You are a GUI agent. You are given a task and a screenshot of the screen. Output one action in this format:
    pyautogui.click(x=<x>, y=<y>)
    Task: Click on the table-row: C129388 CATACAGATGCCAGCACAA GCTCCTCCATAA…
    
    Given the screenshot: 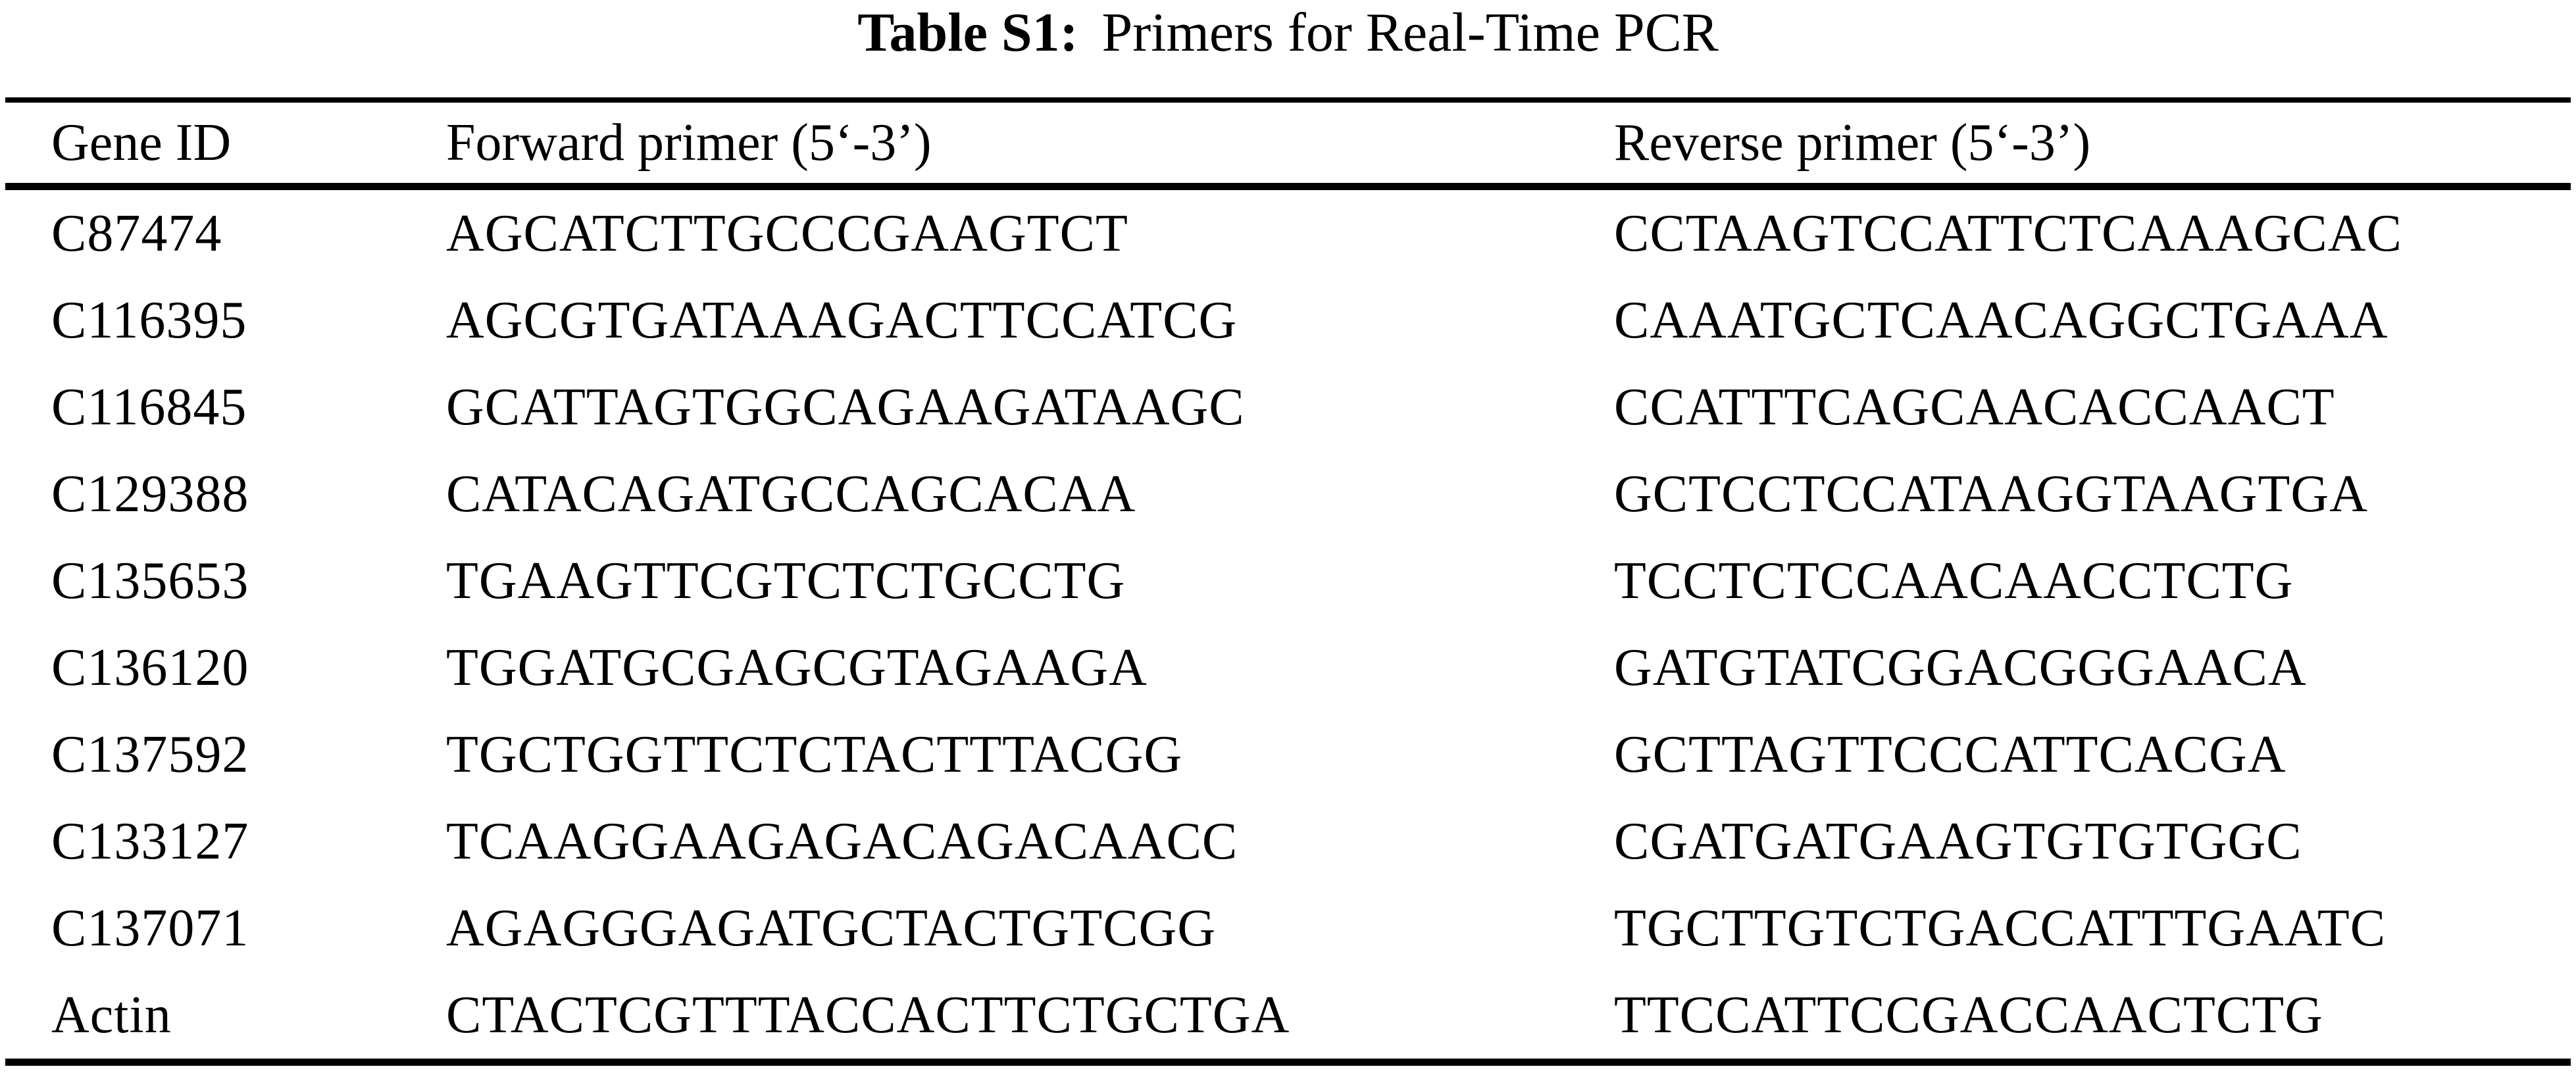 What is the action you would take?
    pyautogui.click(x=1288, y=494)
    